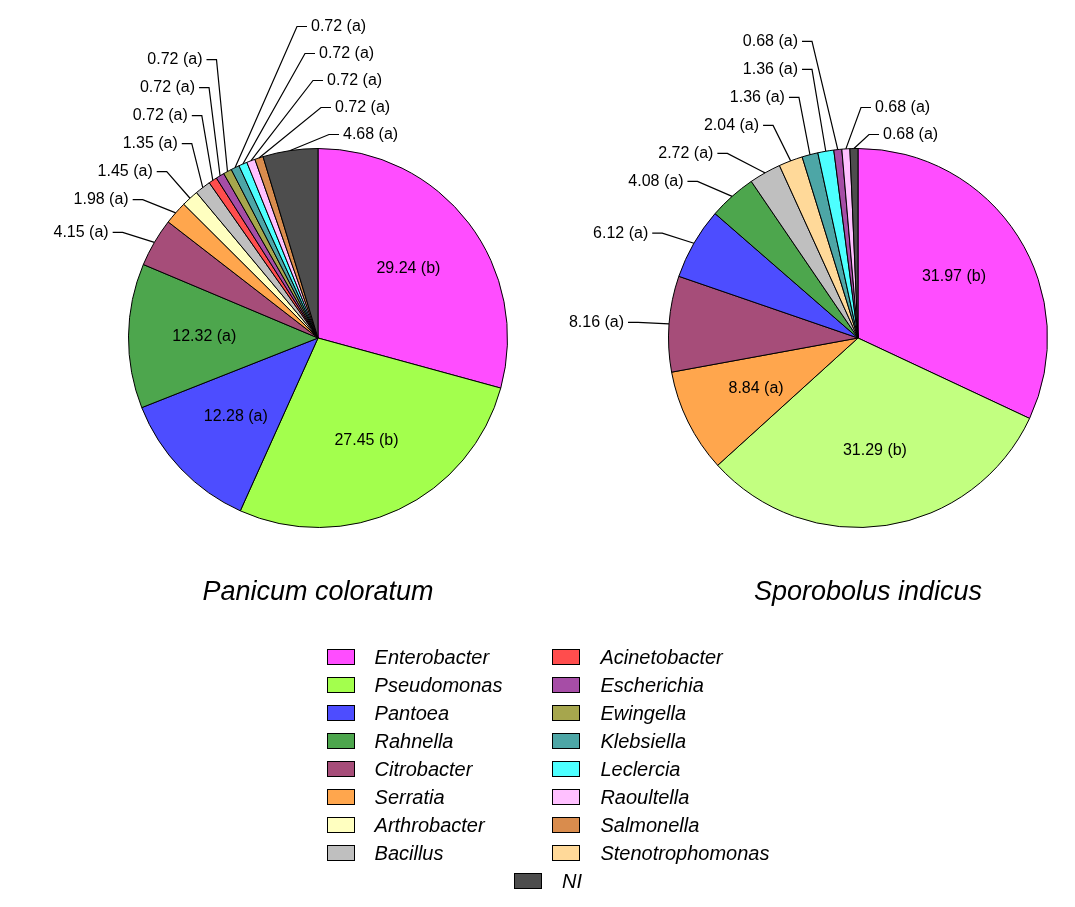 The width and height of the screenshot is (1075, 907). Describe the element at coordinates (661, 657) in the screenshot. I see `legend-label: Acinetobacter` at that location.